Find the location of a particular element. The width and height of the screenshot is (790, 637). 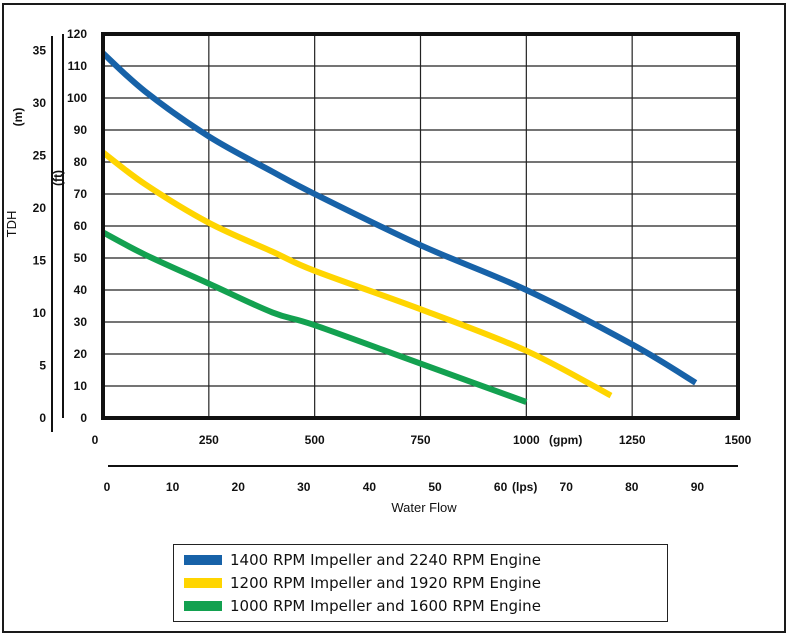

legend-item-2: 1200 RPM Impeller and 1920 RPM Engine is located at coordinates (425, 582).